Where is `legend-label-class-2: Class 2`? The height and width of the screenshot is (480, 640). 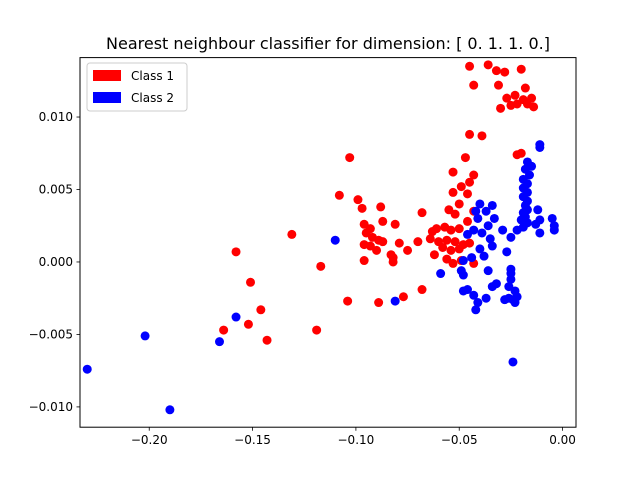
legend-label-class-2: Class 2 is located at coordinates (152, 98).